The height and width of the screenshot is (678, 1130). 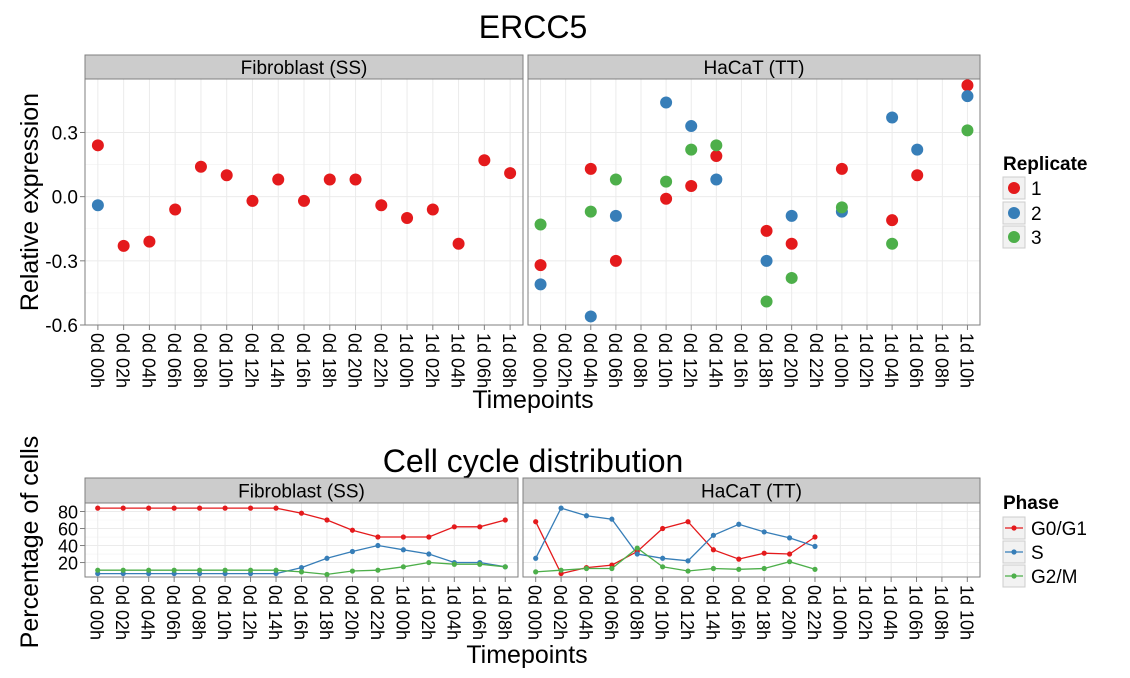 What do you see at coordinates (640, 360) in the screenshot?
I see `x-tick-label: 0d 08h` at bounding box center [640, 360].